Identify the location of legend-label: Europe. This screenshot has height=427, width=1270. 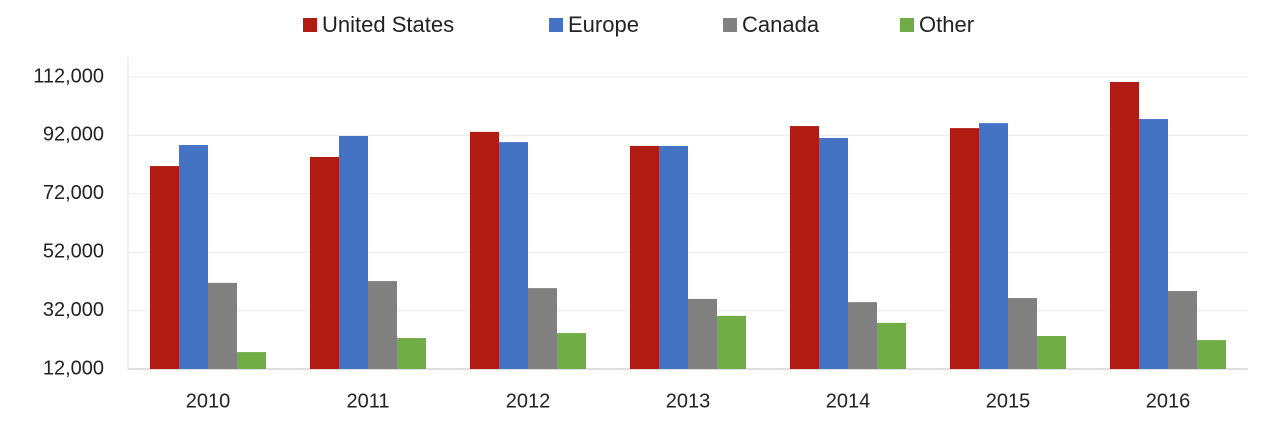
(603, 24).